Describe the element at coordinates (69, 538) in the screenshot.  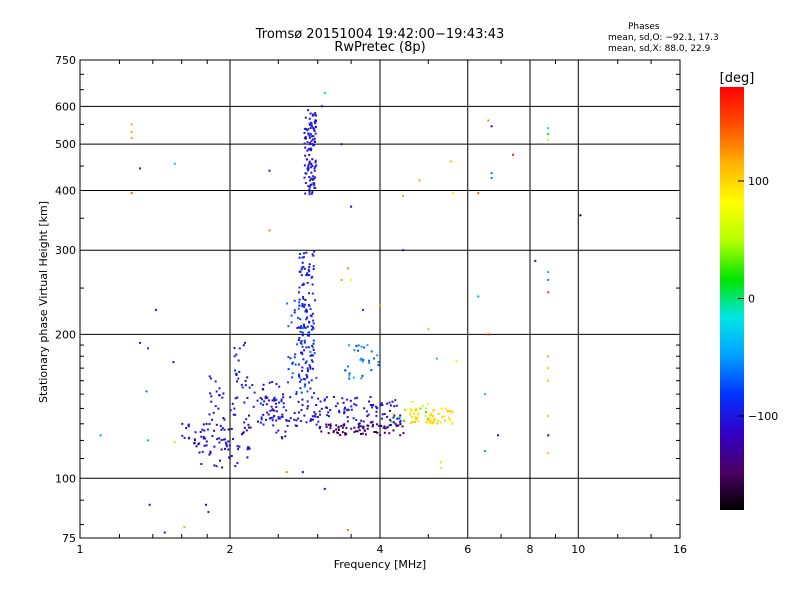
I see `y-tick-label: 75` at that location.